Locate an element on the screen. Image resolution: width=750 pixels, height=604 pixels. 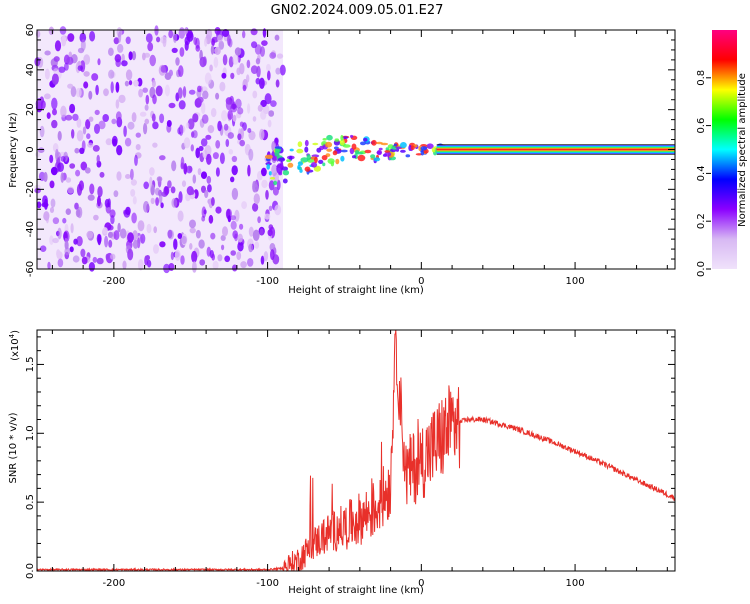
snr-multiplier-label: (x104) is located at coordinates (14, 345).